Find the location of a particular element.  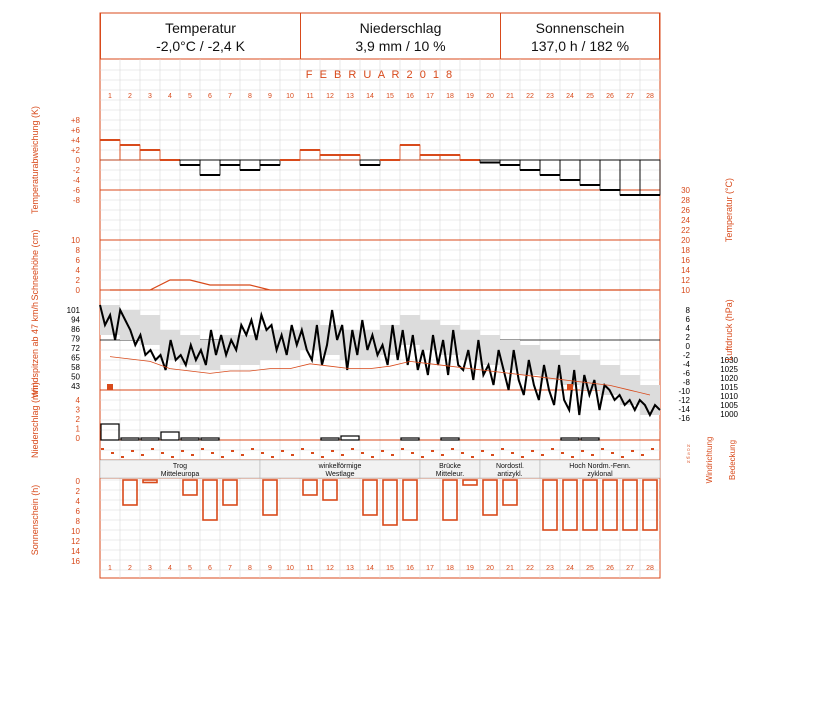

day-label-bottom: 7 is located at coordinates (230, 568).